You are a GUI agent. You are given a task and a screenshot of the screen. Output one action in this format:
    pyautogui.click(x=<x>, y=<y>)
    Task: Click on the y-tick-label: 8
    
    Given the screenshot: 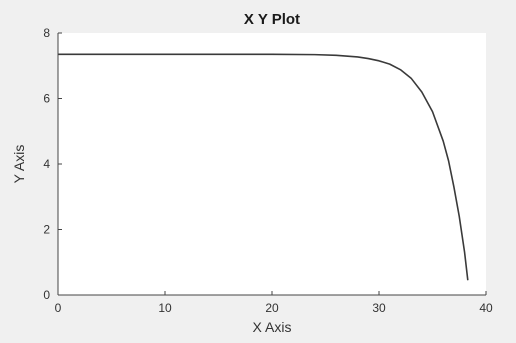 What is the action you would take?
    pyautogui.click(x=46, y=33)
    